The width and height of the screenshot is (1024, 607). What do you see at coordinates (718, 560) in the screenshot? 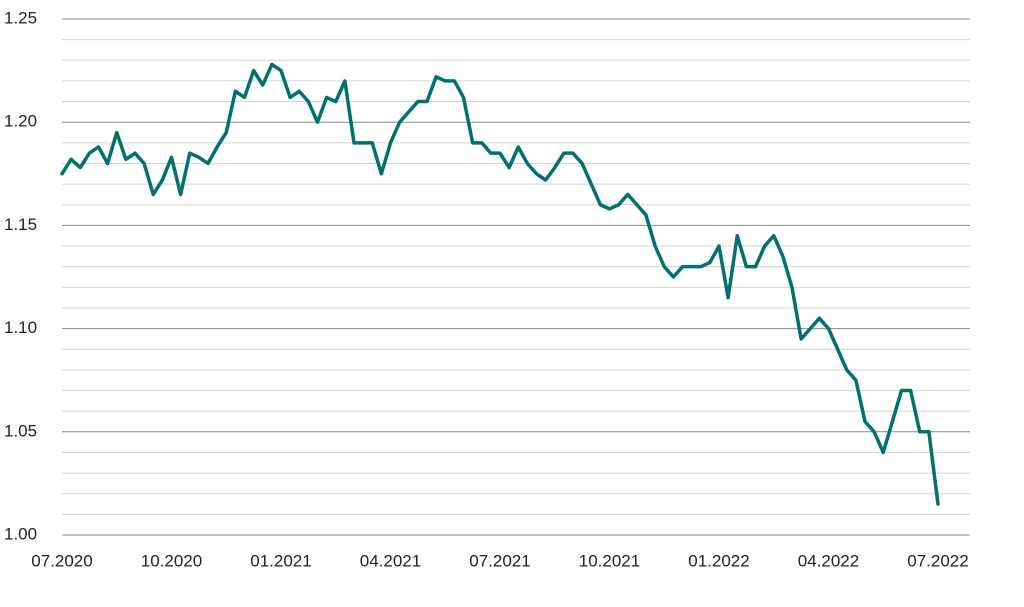
I see `x-tick-label: 01.2022` at bounding box center [718, 560].